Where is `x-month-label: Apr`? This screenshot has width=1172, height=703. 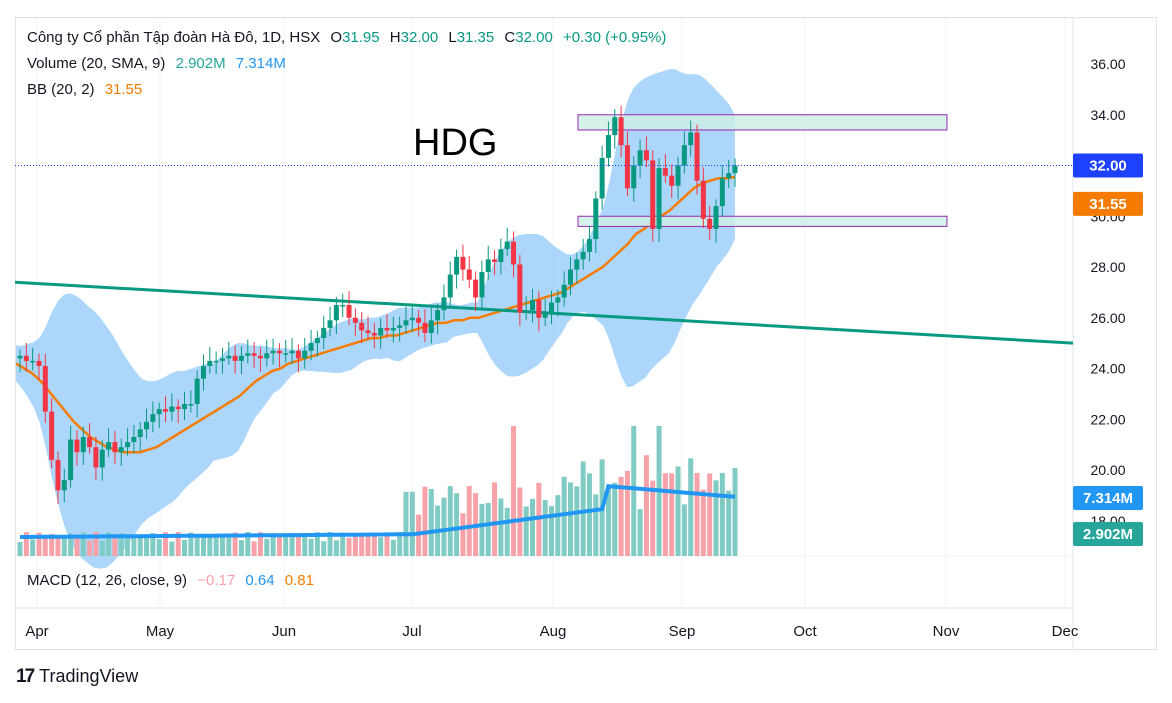
x-month-label: Apr is located at coordinates (36, 631).